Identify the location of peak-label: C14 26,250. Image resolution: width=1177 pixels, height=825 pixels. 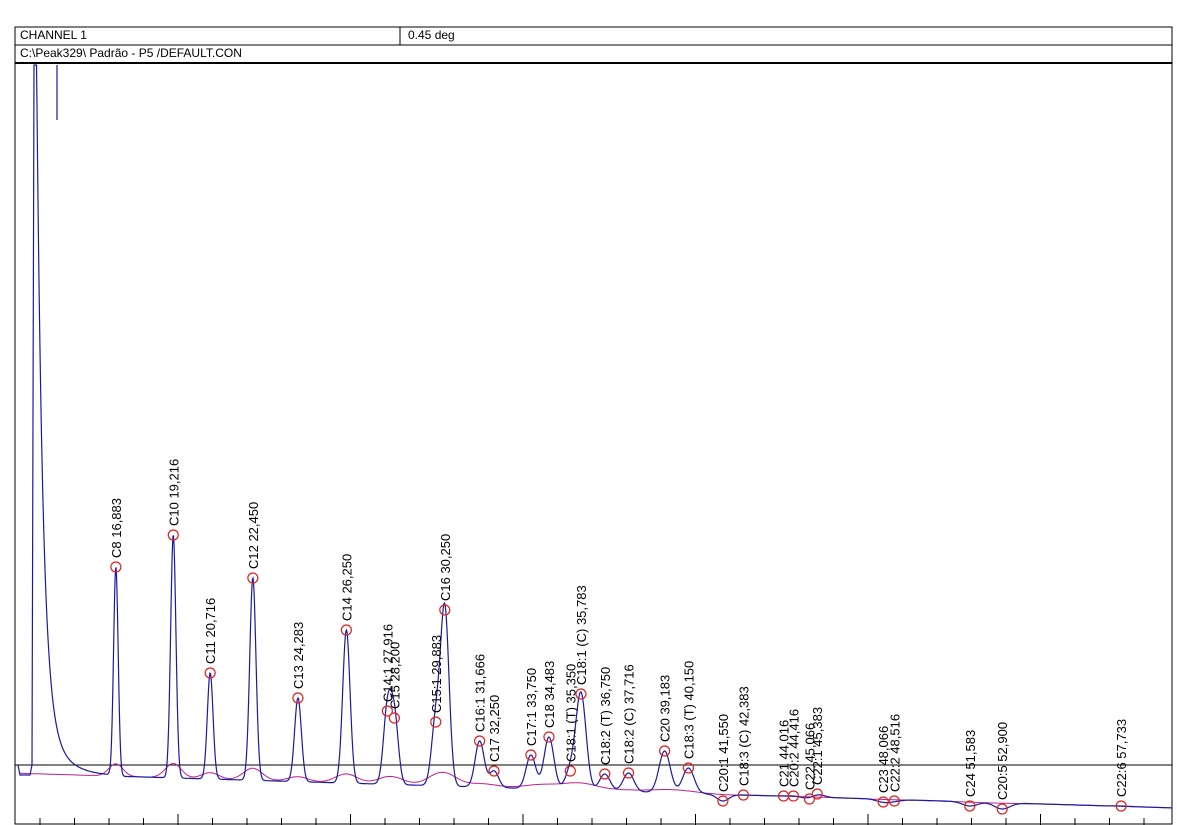
(346, 587).